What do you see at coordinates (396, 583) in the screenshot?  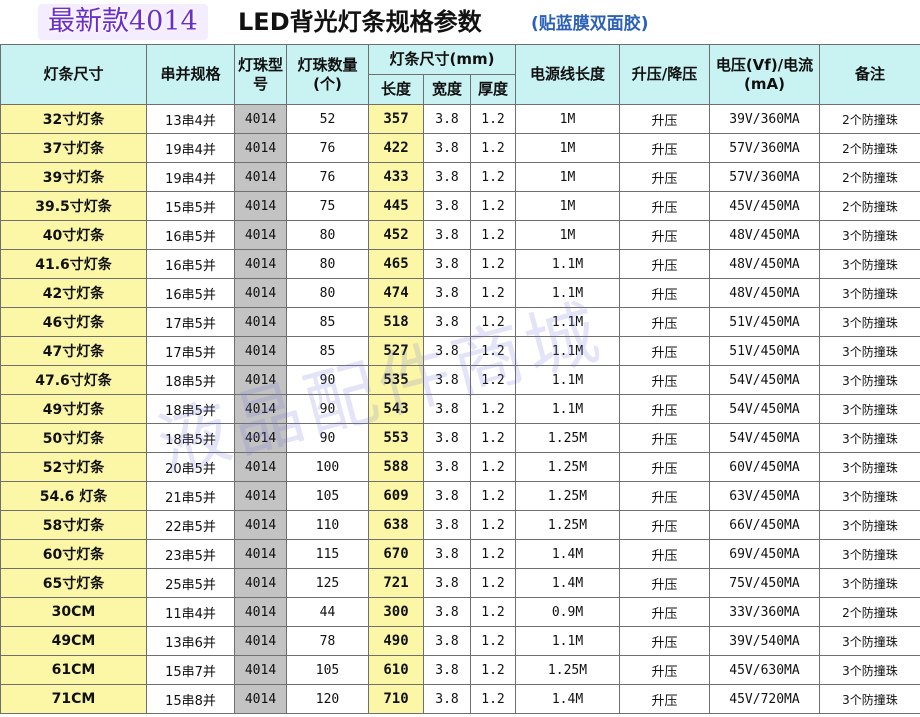 I see `cell-length: 721` at bounding box center [396, 583].